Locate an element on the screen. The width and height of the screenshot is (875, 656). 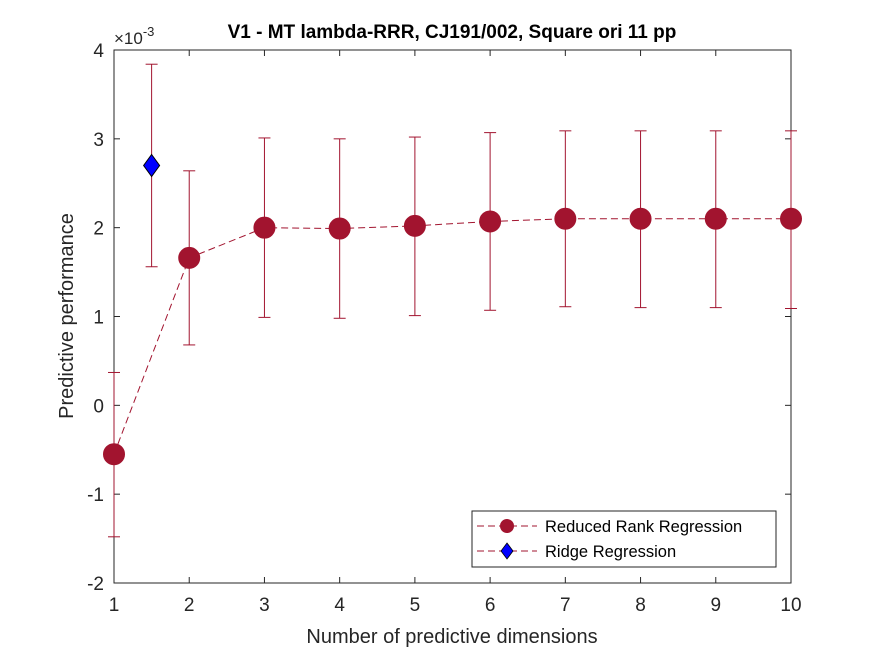
legend-marker-ridge is located at coordinates (507, 551).